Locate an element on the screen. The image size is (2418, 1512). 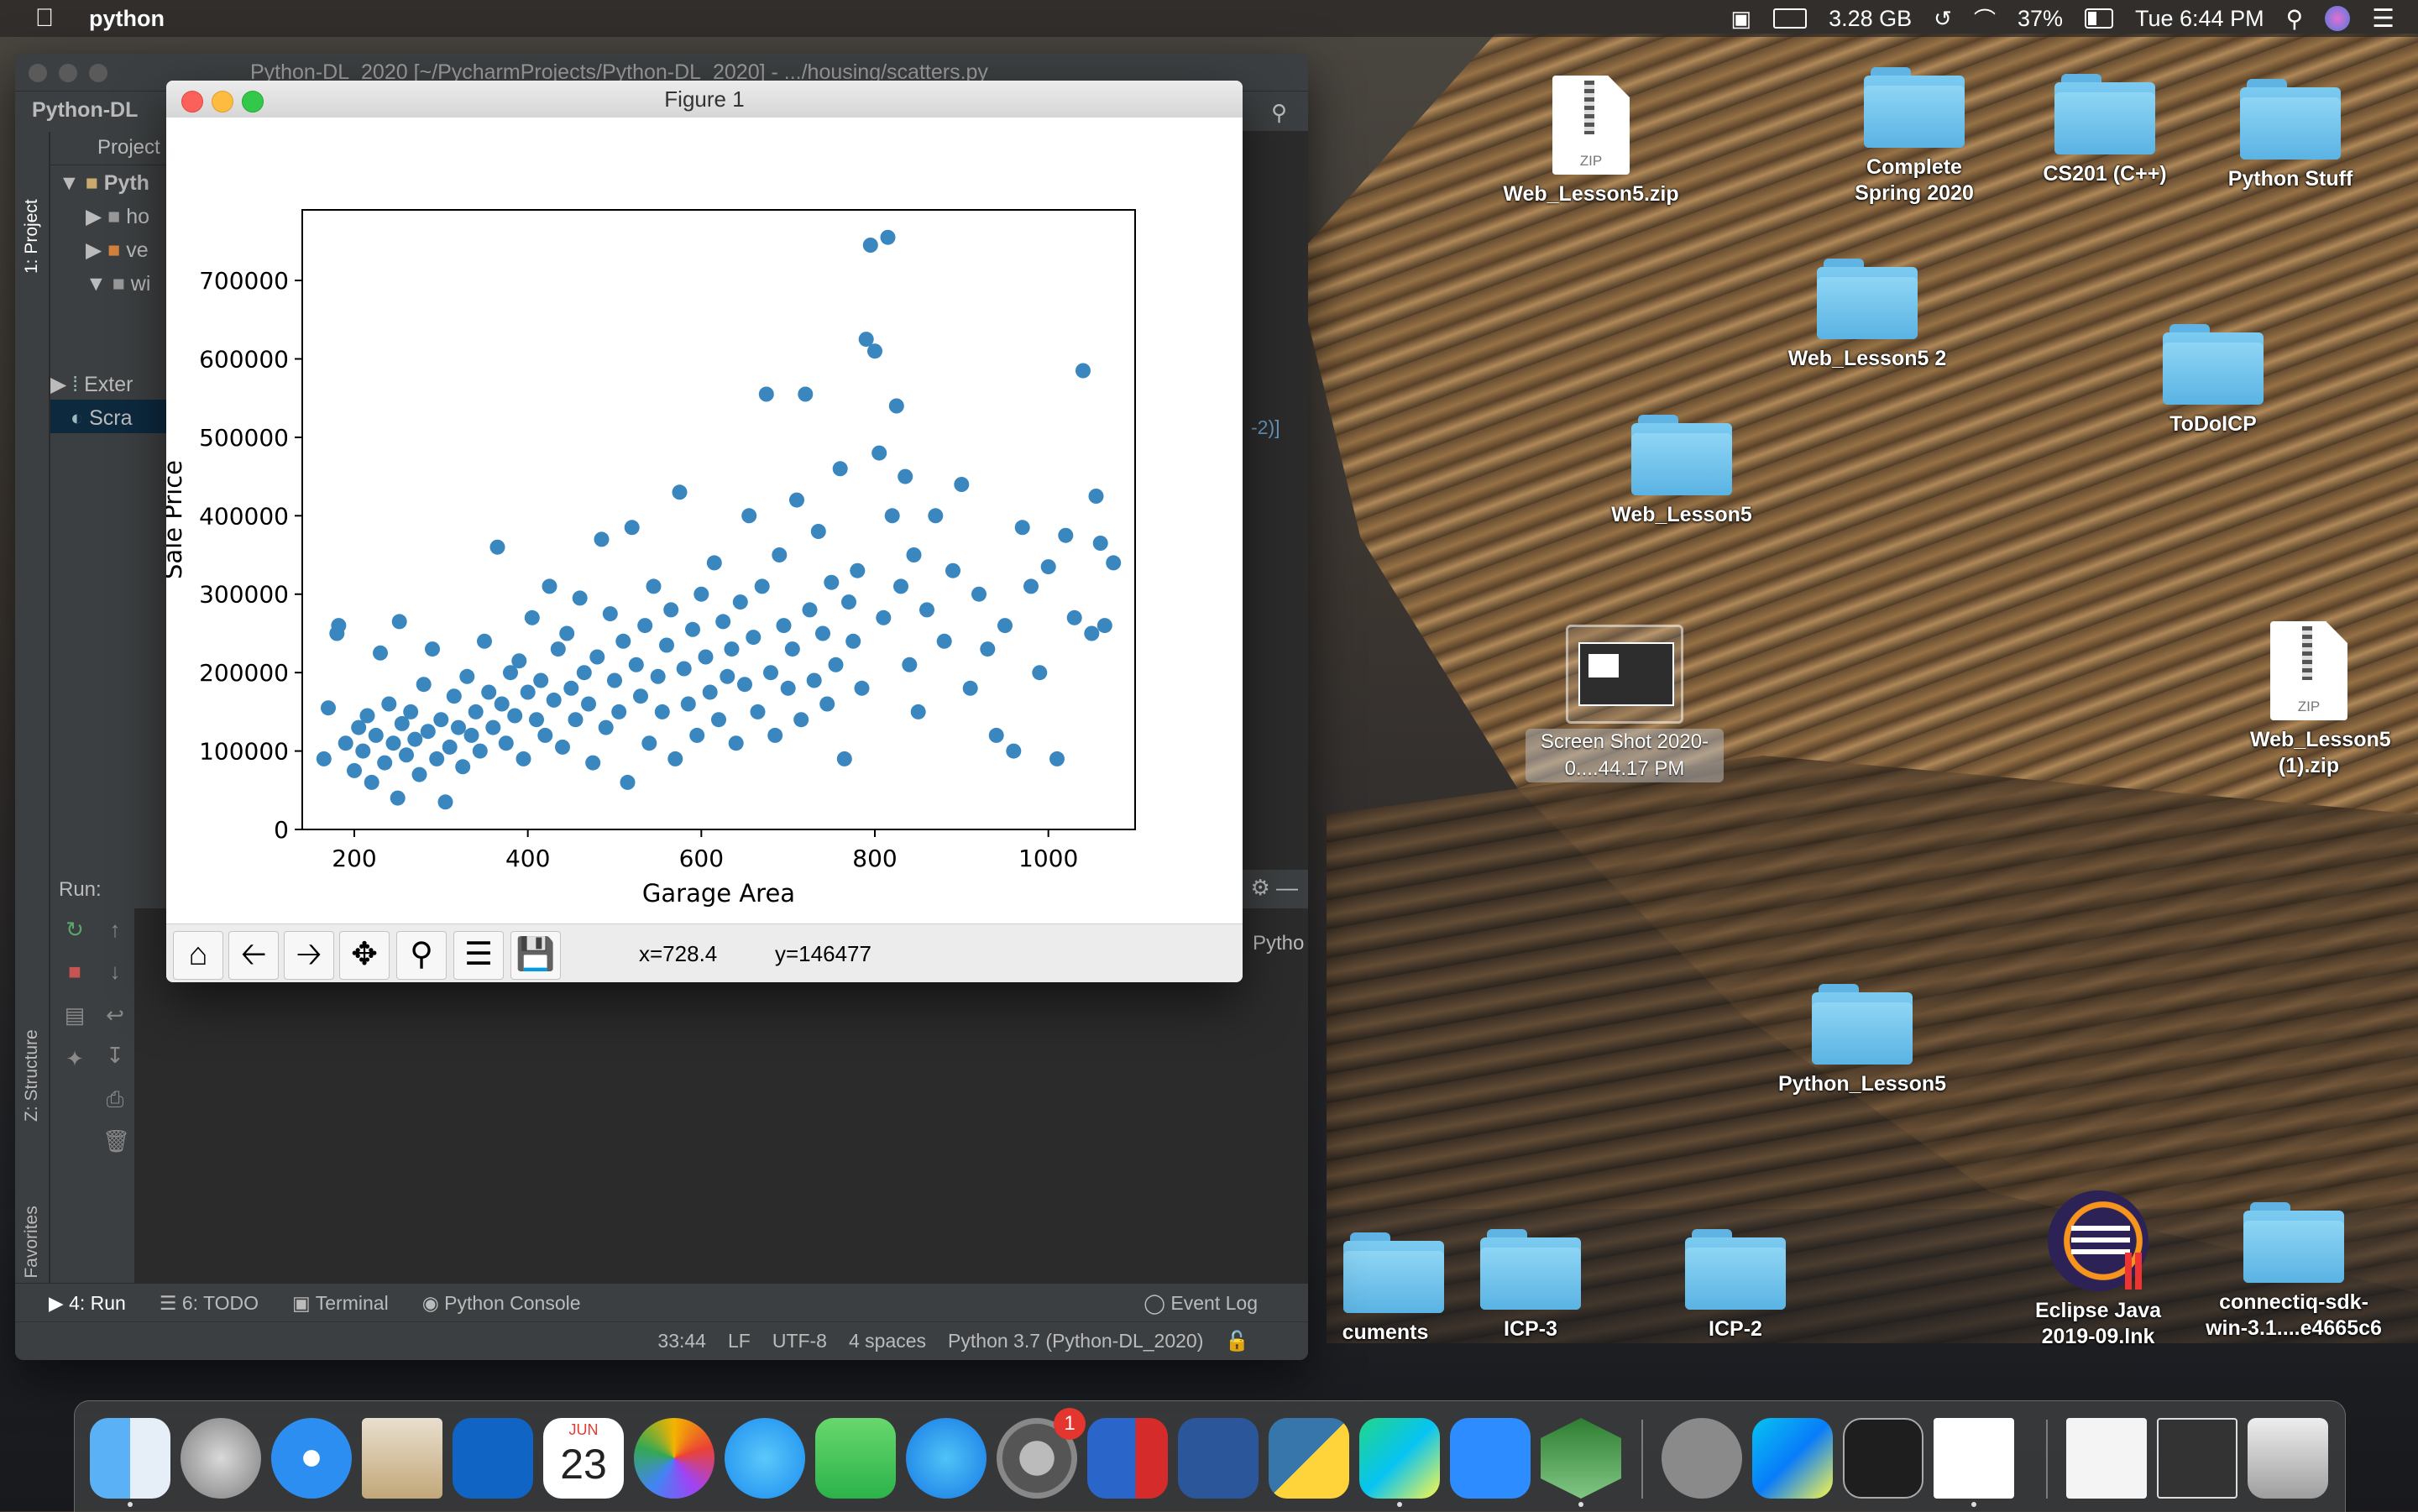
pycharm-icon is located at coordinates (1399, 1458).